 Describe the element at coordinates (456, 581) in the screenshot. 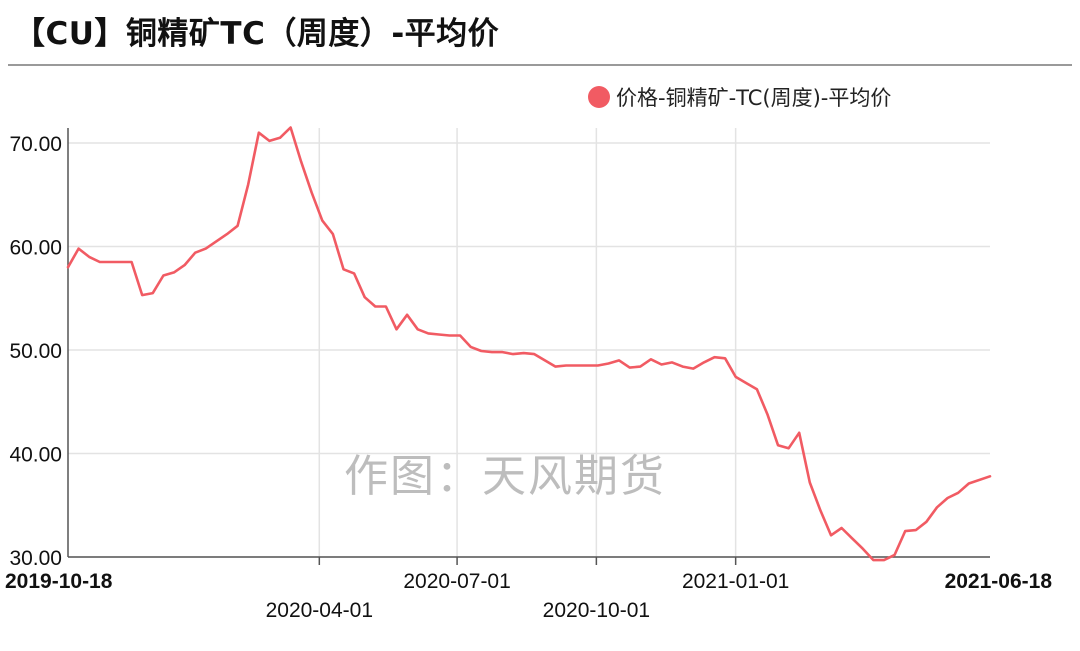

I see `x-tick-label: 2020-07-01` at that location.